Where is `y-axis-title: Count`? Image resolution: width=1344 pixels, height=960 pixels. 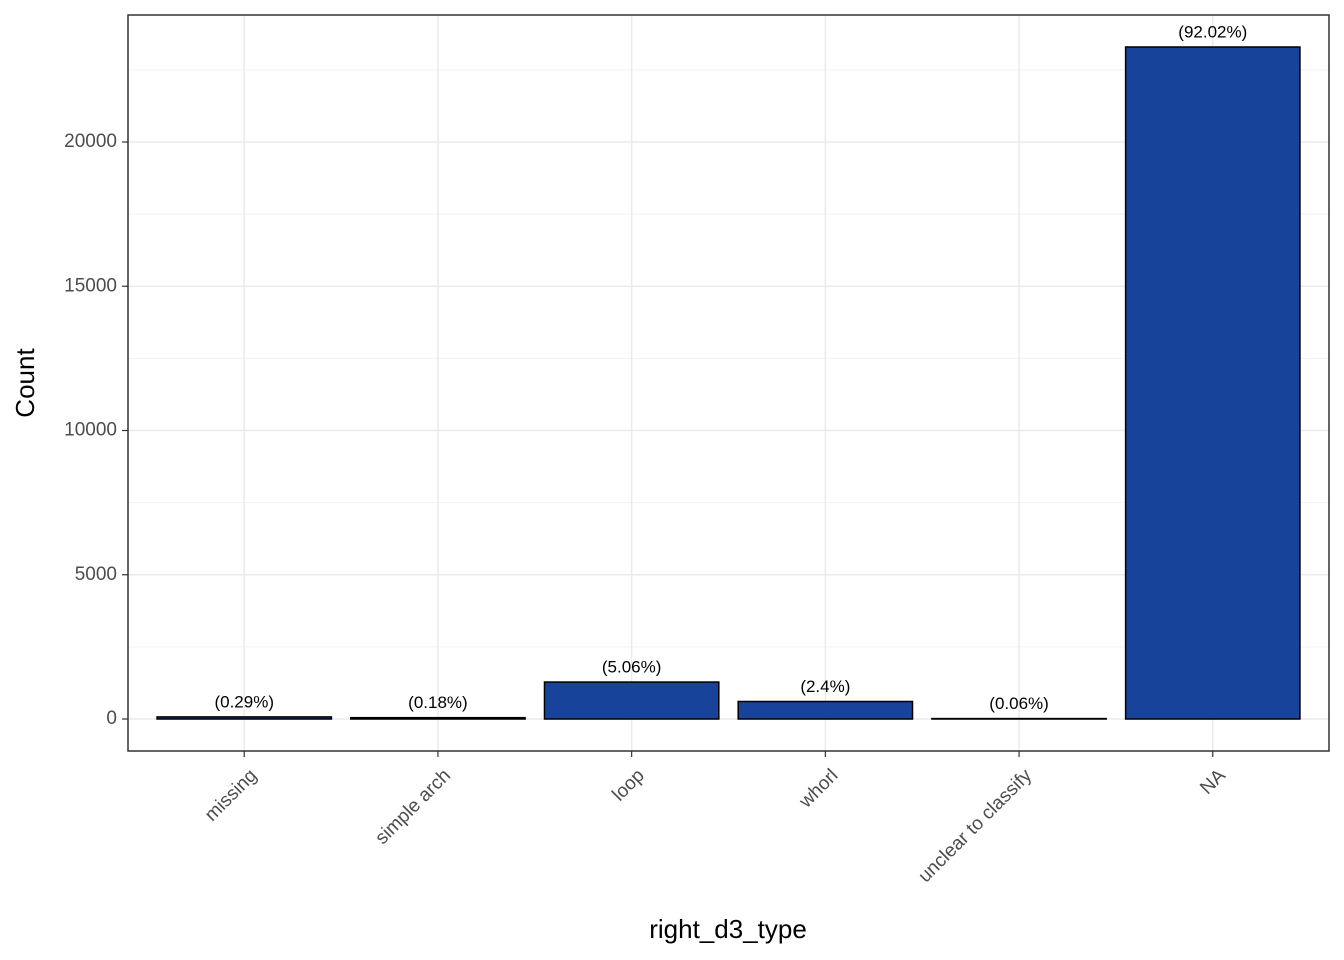
y-axis-title: Count is located at coordinates (25, 383).